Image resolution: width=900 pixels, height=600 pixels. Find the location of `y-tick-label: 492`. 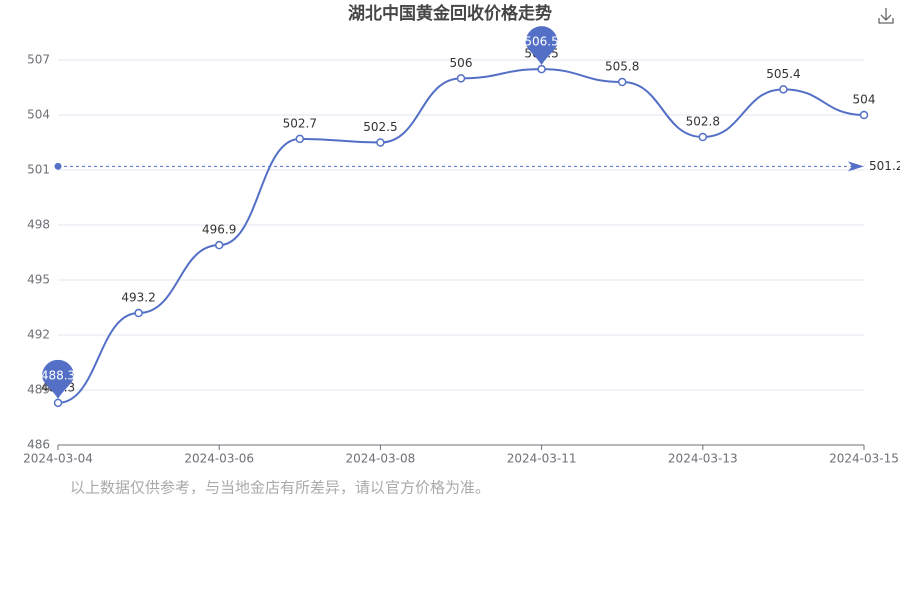

y-tick-label: 492 is located at coordinates (38, 335).